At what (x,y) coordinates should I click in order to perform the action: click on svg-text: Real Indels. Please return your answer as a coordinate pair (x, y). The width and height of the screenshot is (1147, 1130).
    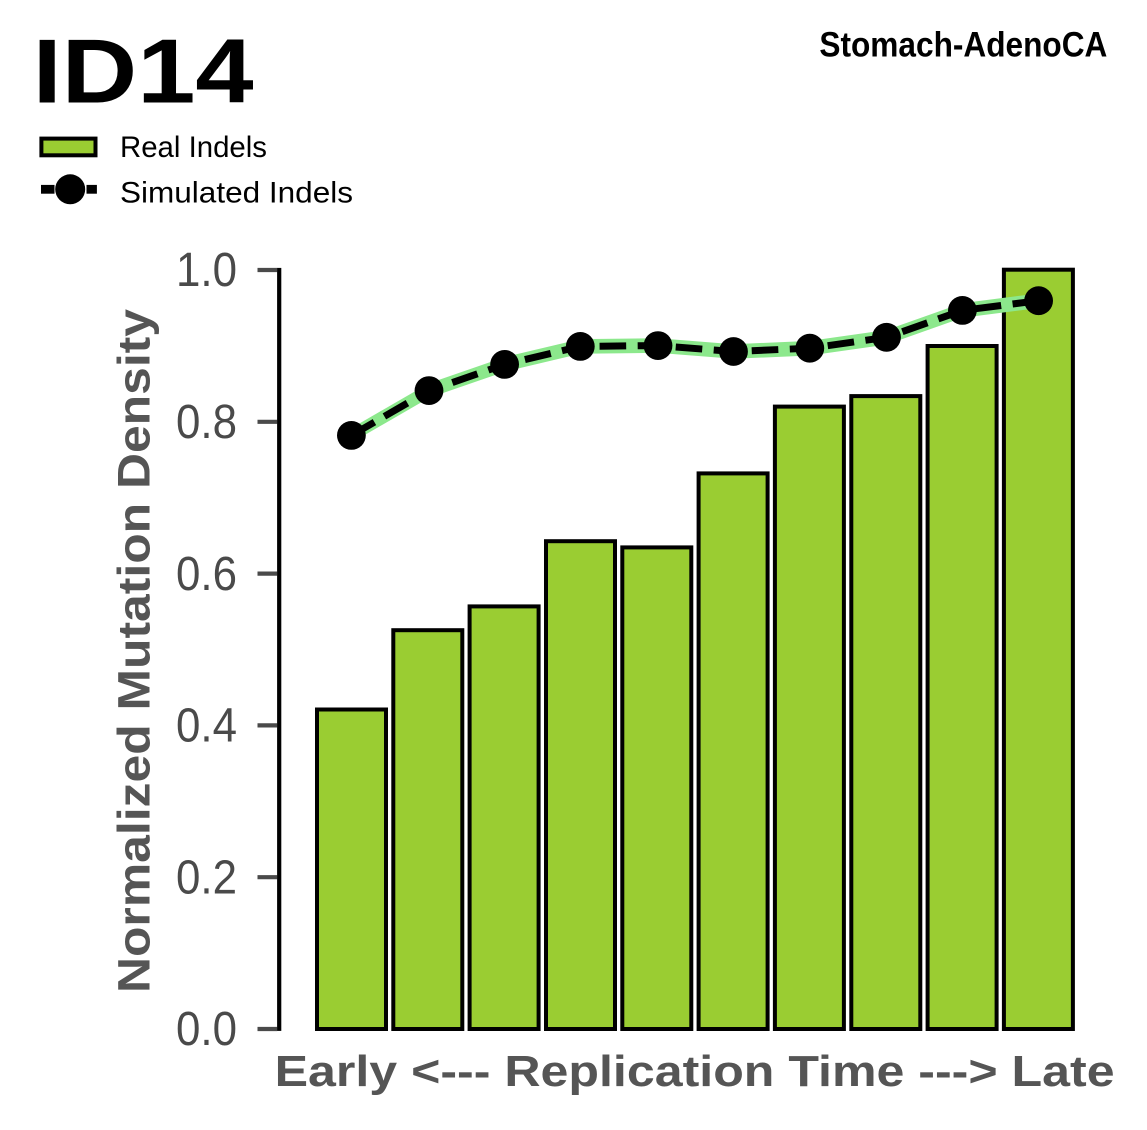
    Looking at the image, I should click on (193, 147).